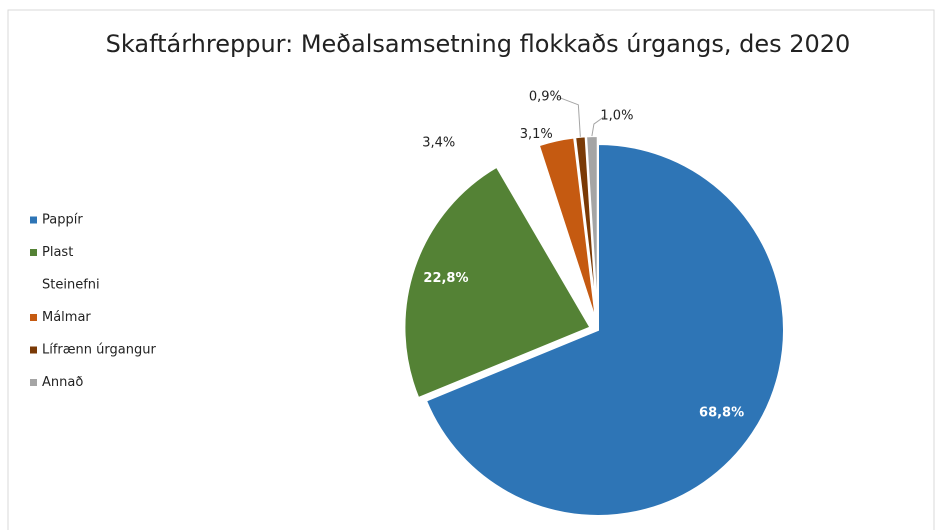 The width and height of the screenshot is (942, 530). Describe the element at coordinates (721, 412) in the screenshot. I see `data-label: 68,8%` at that location.